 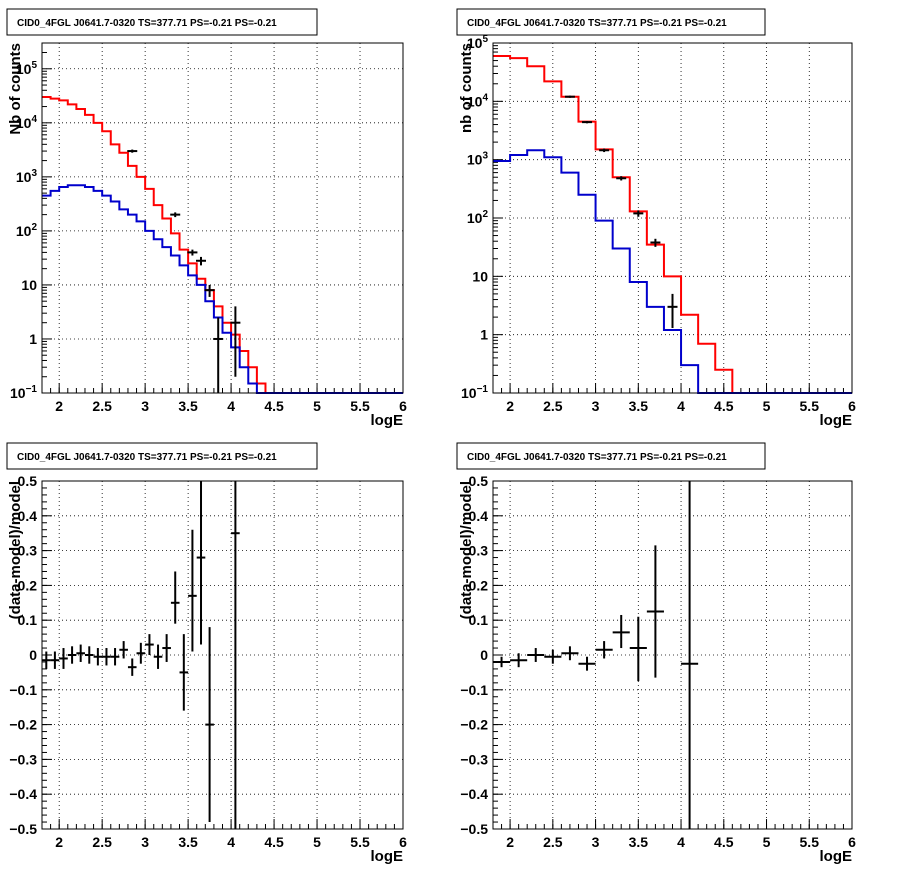 I want to click on y-axis-label: Nb of counts, so click(x=15, y=89).